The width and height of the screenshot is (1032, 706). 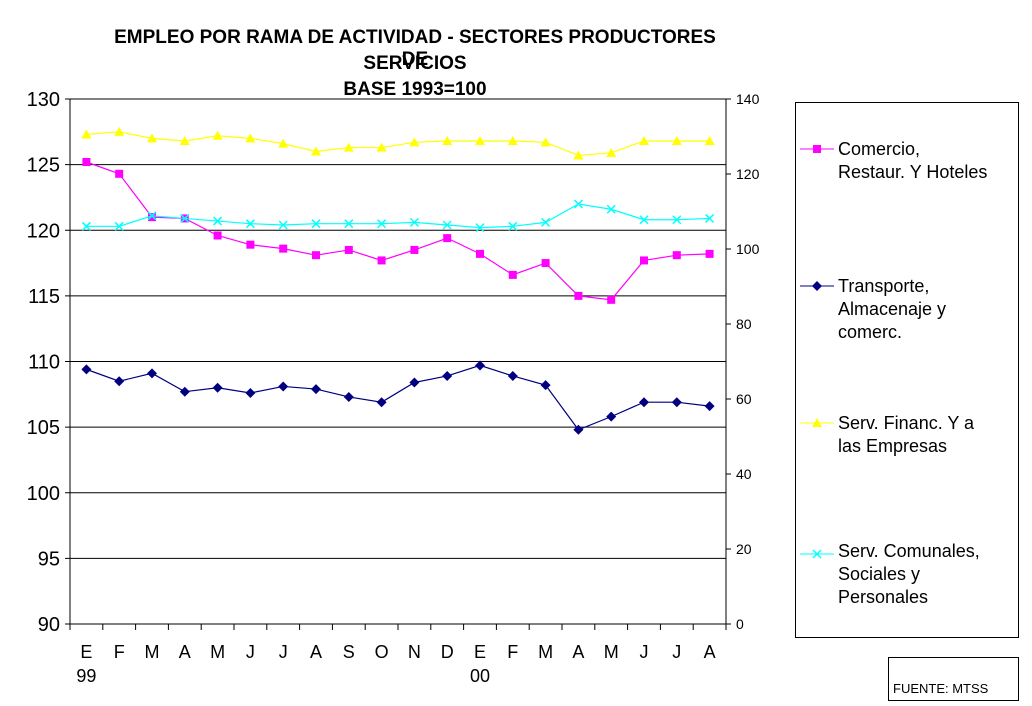 I want to click on legend-label-line: Comercio,, so click(x=879, y=149).